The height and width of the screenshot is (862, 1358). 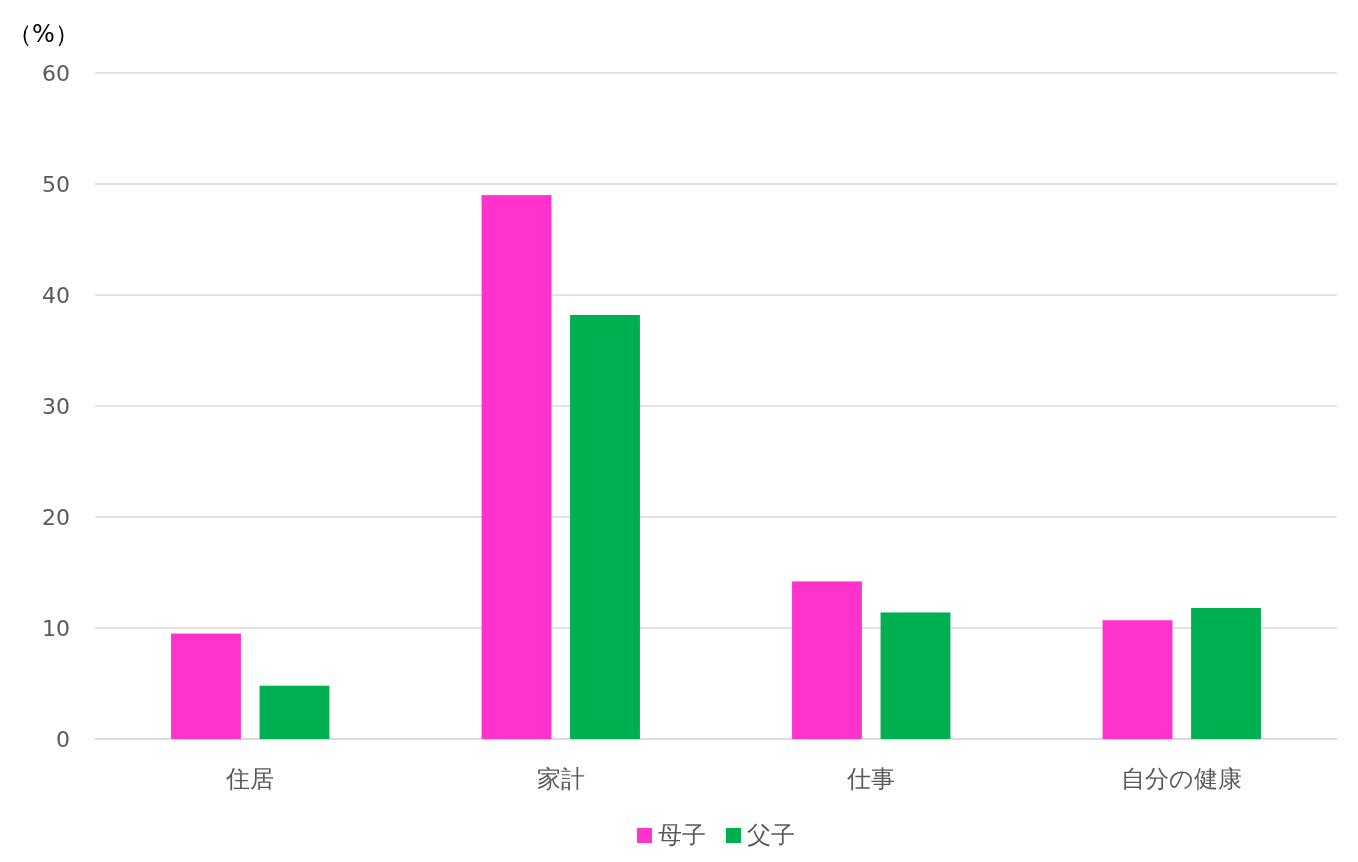 I want to click on x-tick-label: 自分の健康, so click(x=1182, y=779).